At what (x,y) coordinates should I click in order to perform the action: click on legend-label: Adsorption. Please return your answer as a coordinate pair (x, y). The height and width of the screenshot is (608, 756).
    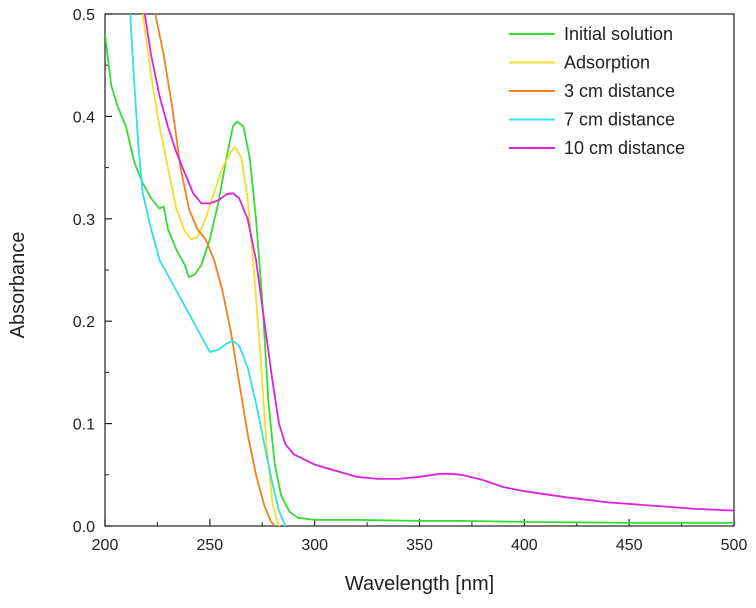
    Looking at the image, I should click on (607, 63).